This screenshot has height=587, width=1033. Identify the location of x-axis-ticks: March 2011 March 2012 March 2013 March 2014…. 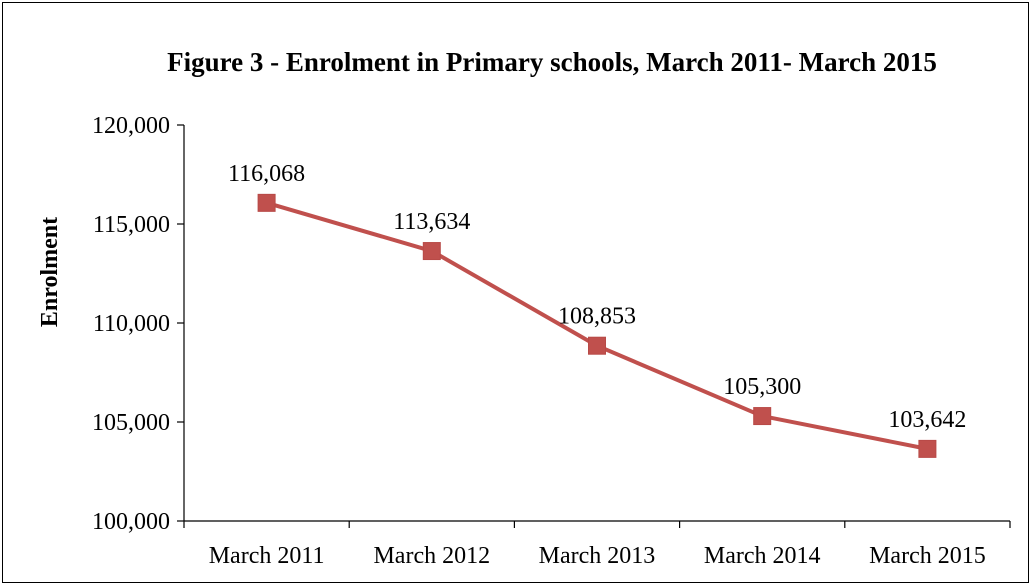
(597, 545).